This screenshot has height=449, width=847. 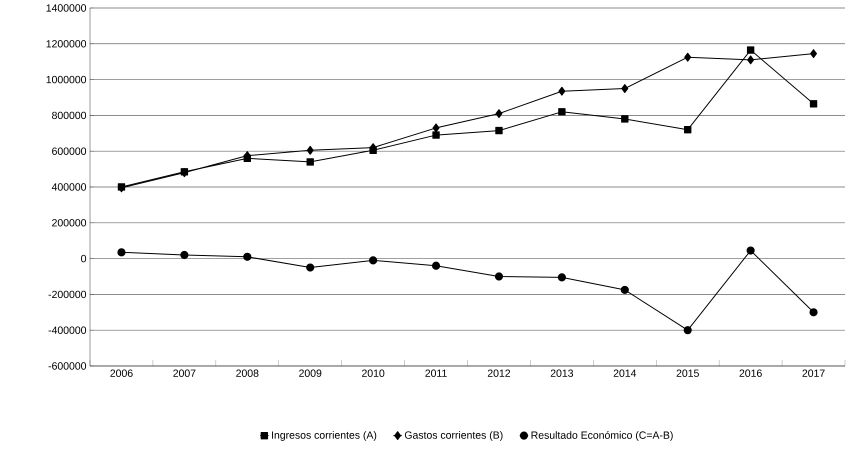 What do you see at coordinates (453, 436) in the screenshot?
I see `legend-label: Gastos corrientes (B)` at bounding box center [453, 436].